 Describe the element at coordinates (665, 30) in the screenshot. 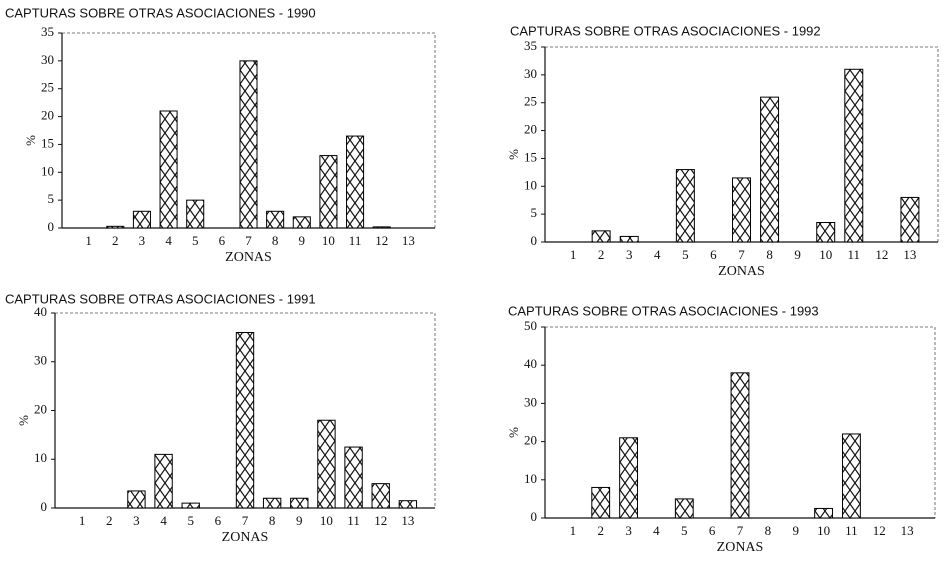

I see `chart-title: CAPTURAS SOBRE OTRAS ASOCIACIONES - 1992` at that location.